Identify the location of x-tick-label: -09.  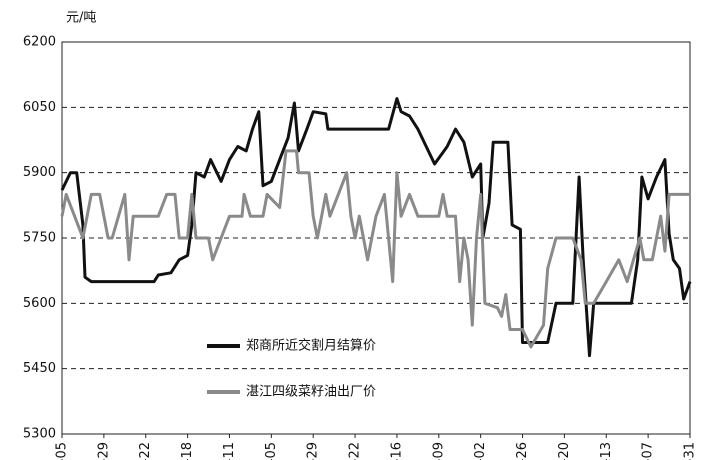
(438, 451).